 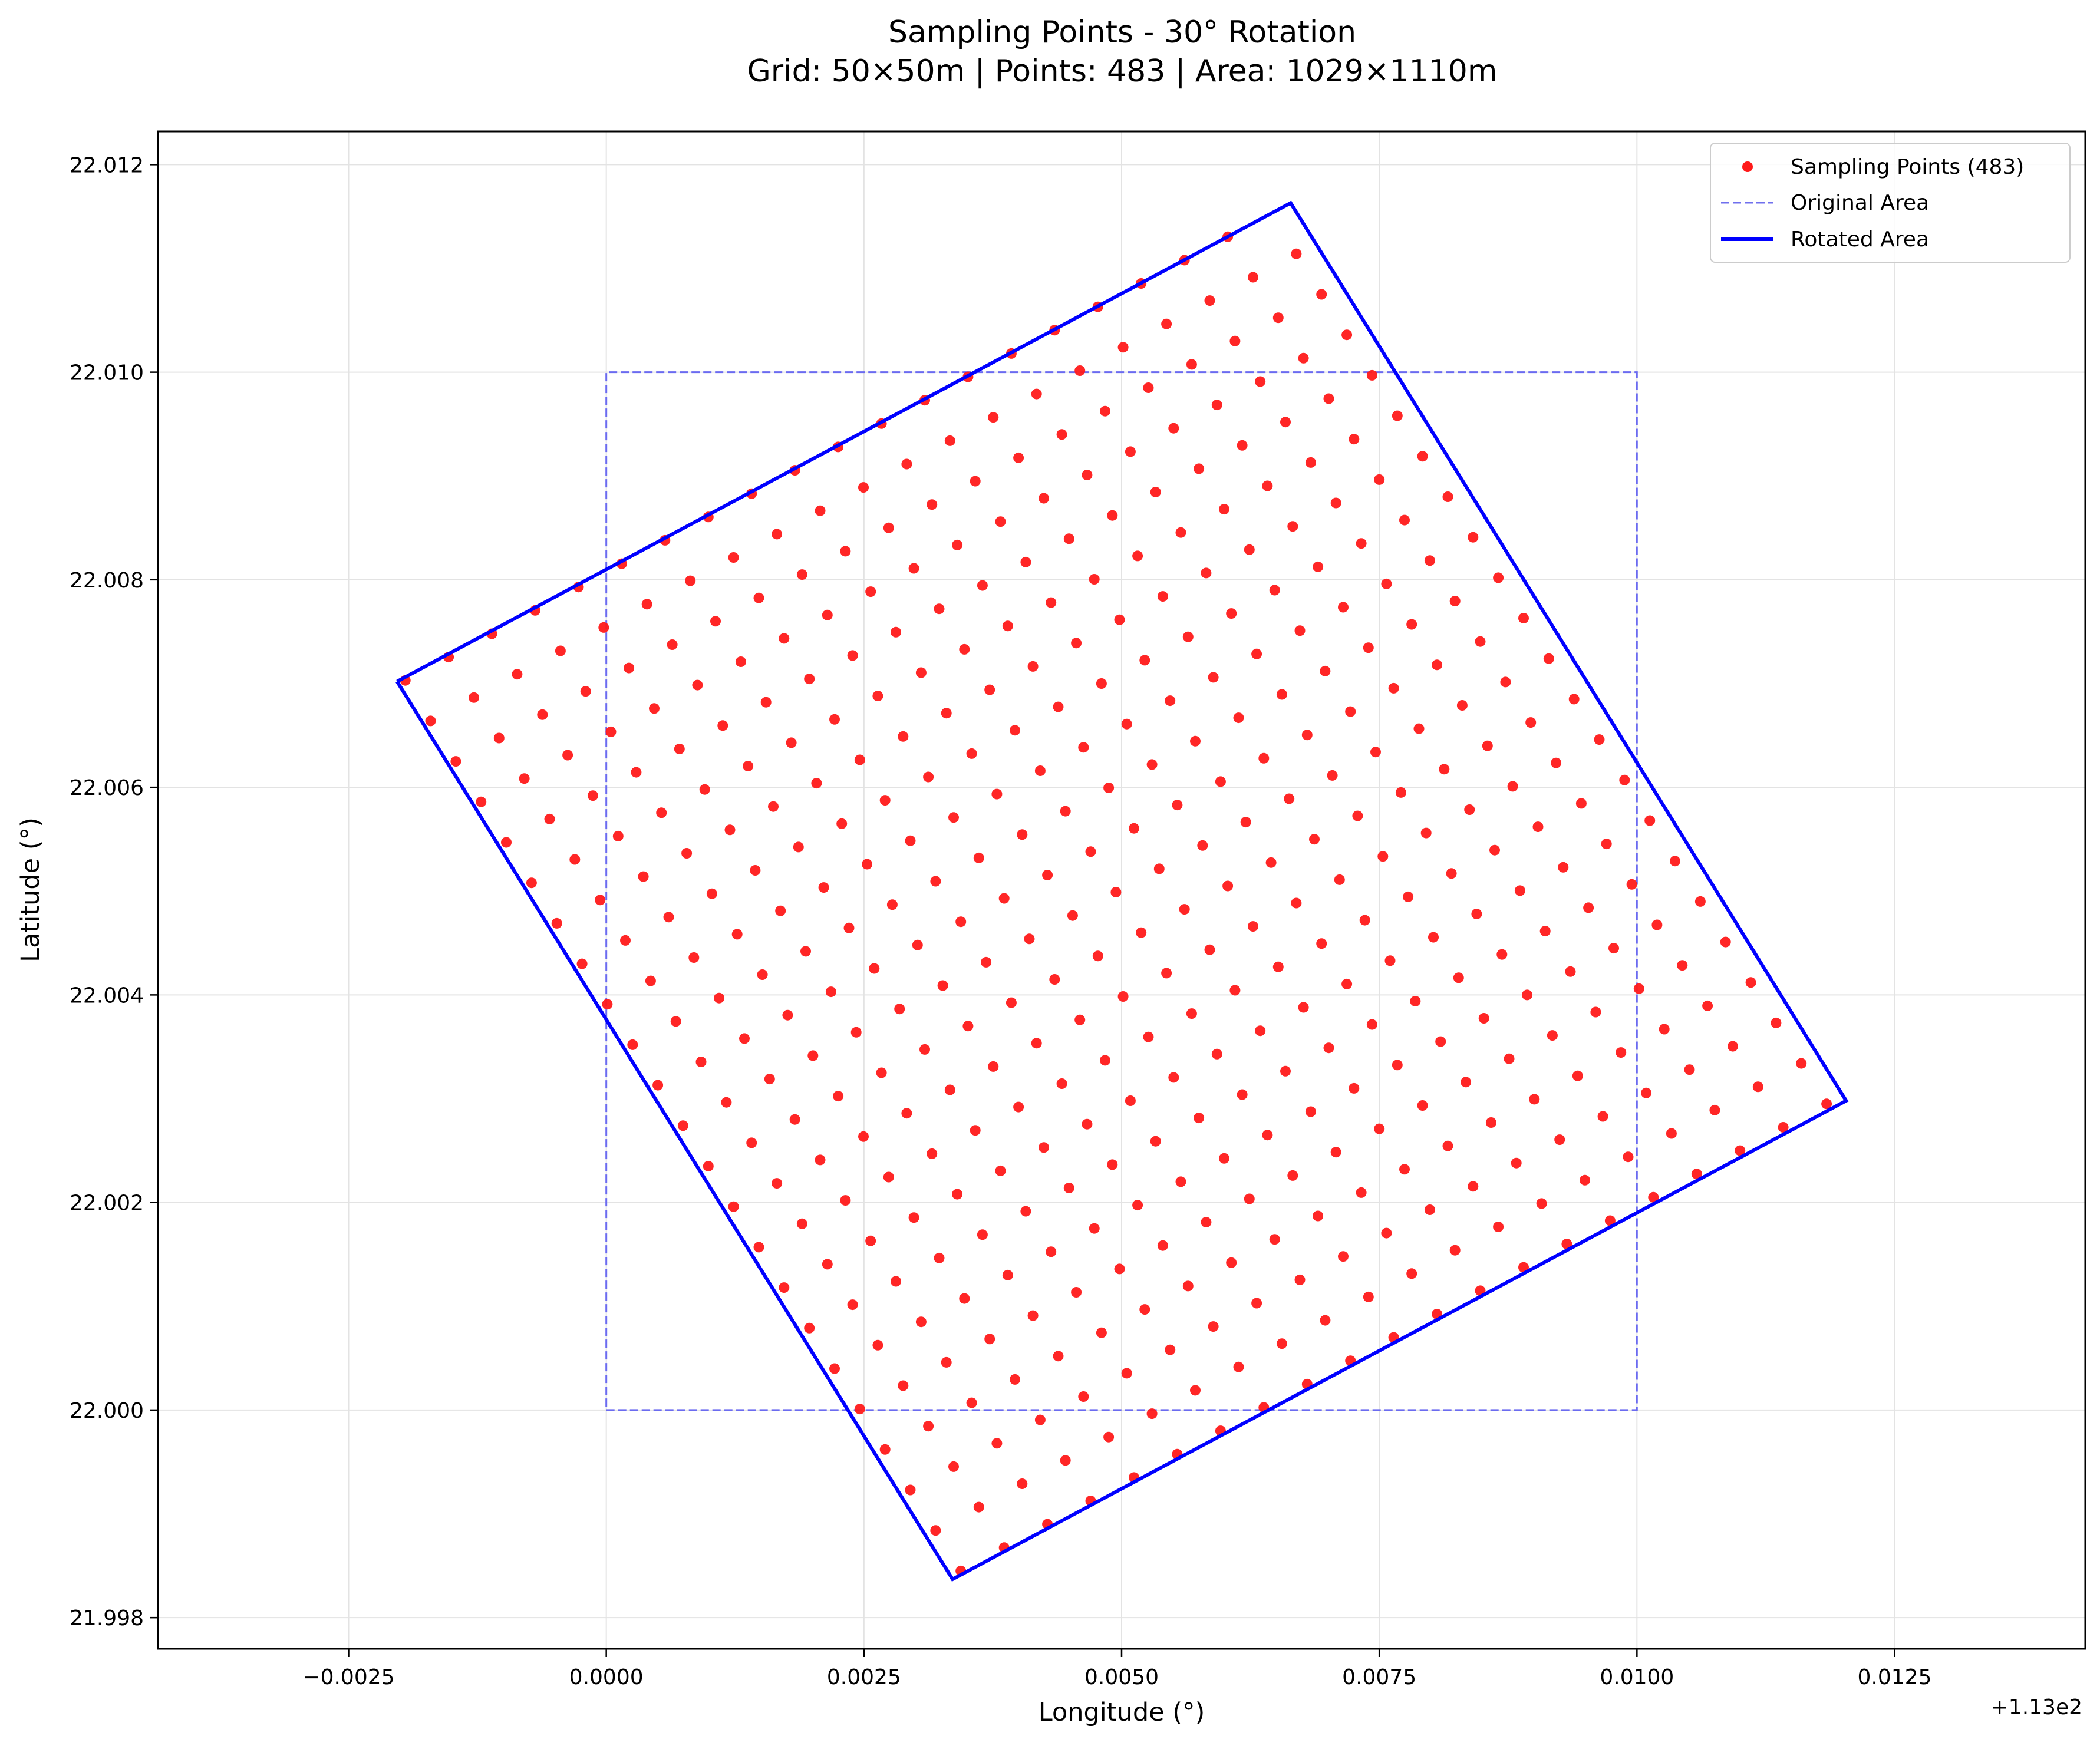 I want to click on legend-points-marker, so click(x=1748, y=166).